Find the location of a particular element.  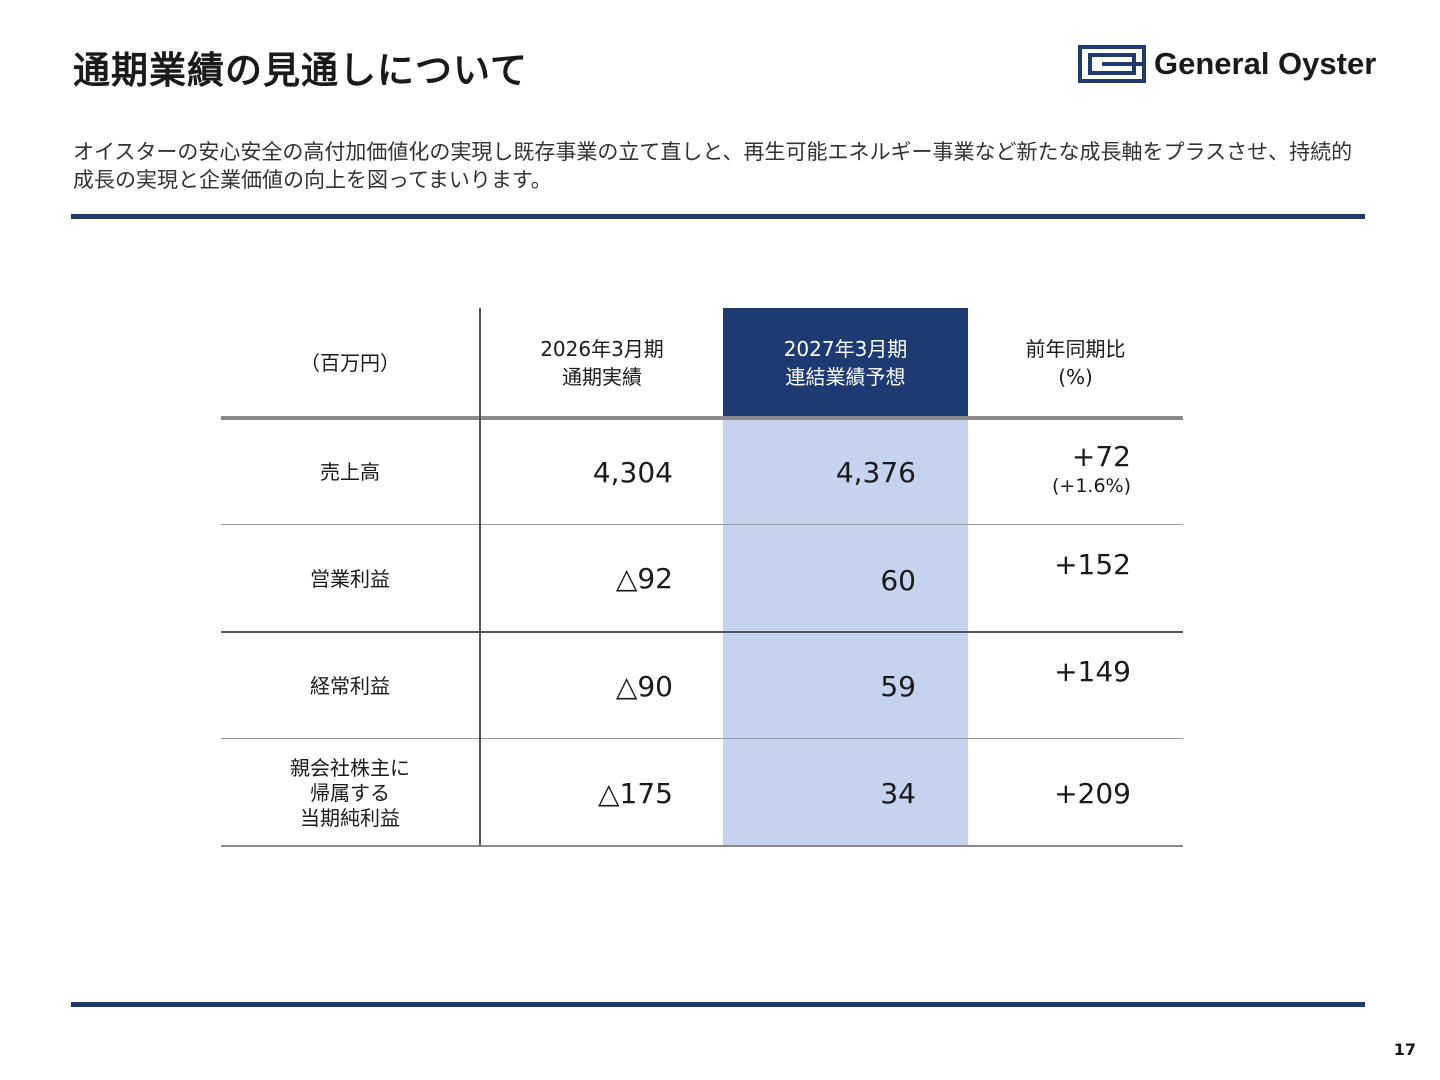

yoy-ordinary-profit: +149 is located at coordinates (1049, 685).